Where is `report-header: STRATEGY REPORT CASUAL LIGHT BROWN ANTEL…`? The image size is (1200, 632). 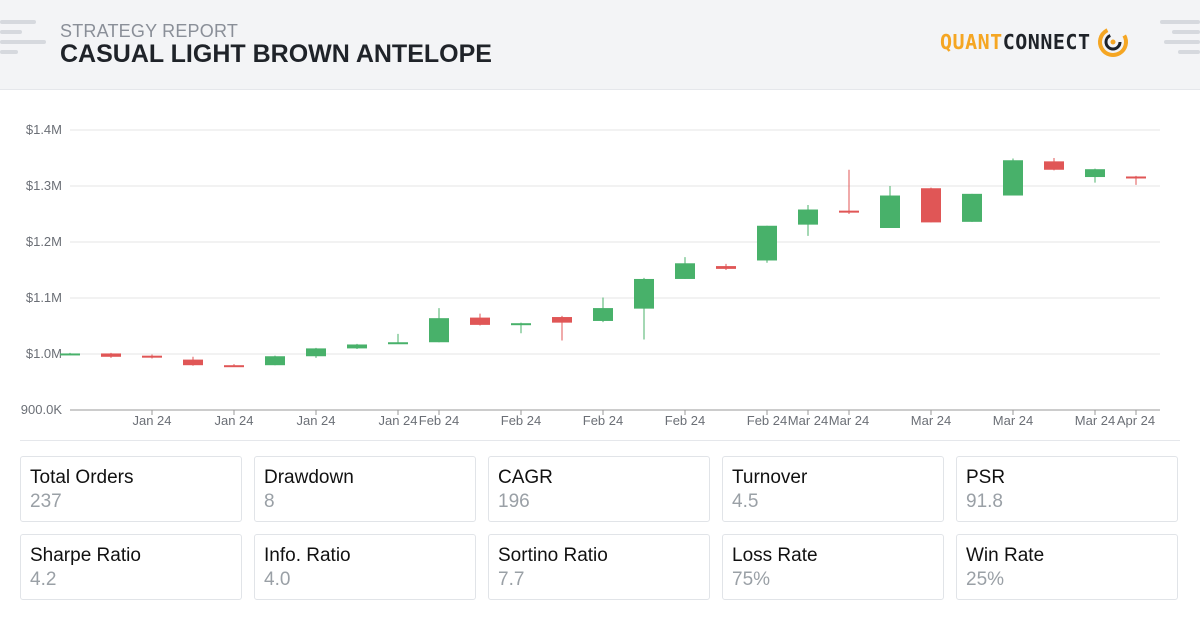
report-header: STRATEGY REPORT CASUAL LIGHT BROWN ANTEL… is located at coordinates (600, 45).